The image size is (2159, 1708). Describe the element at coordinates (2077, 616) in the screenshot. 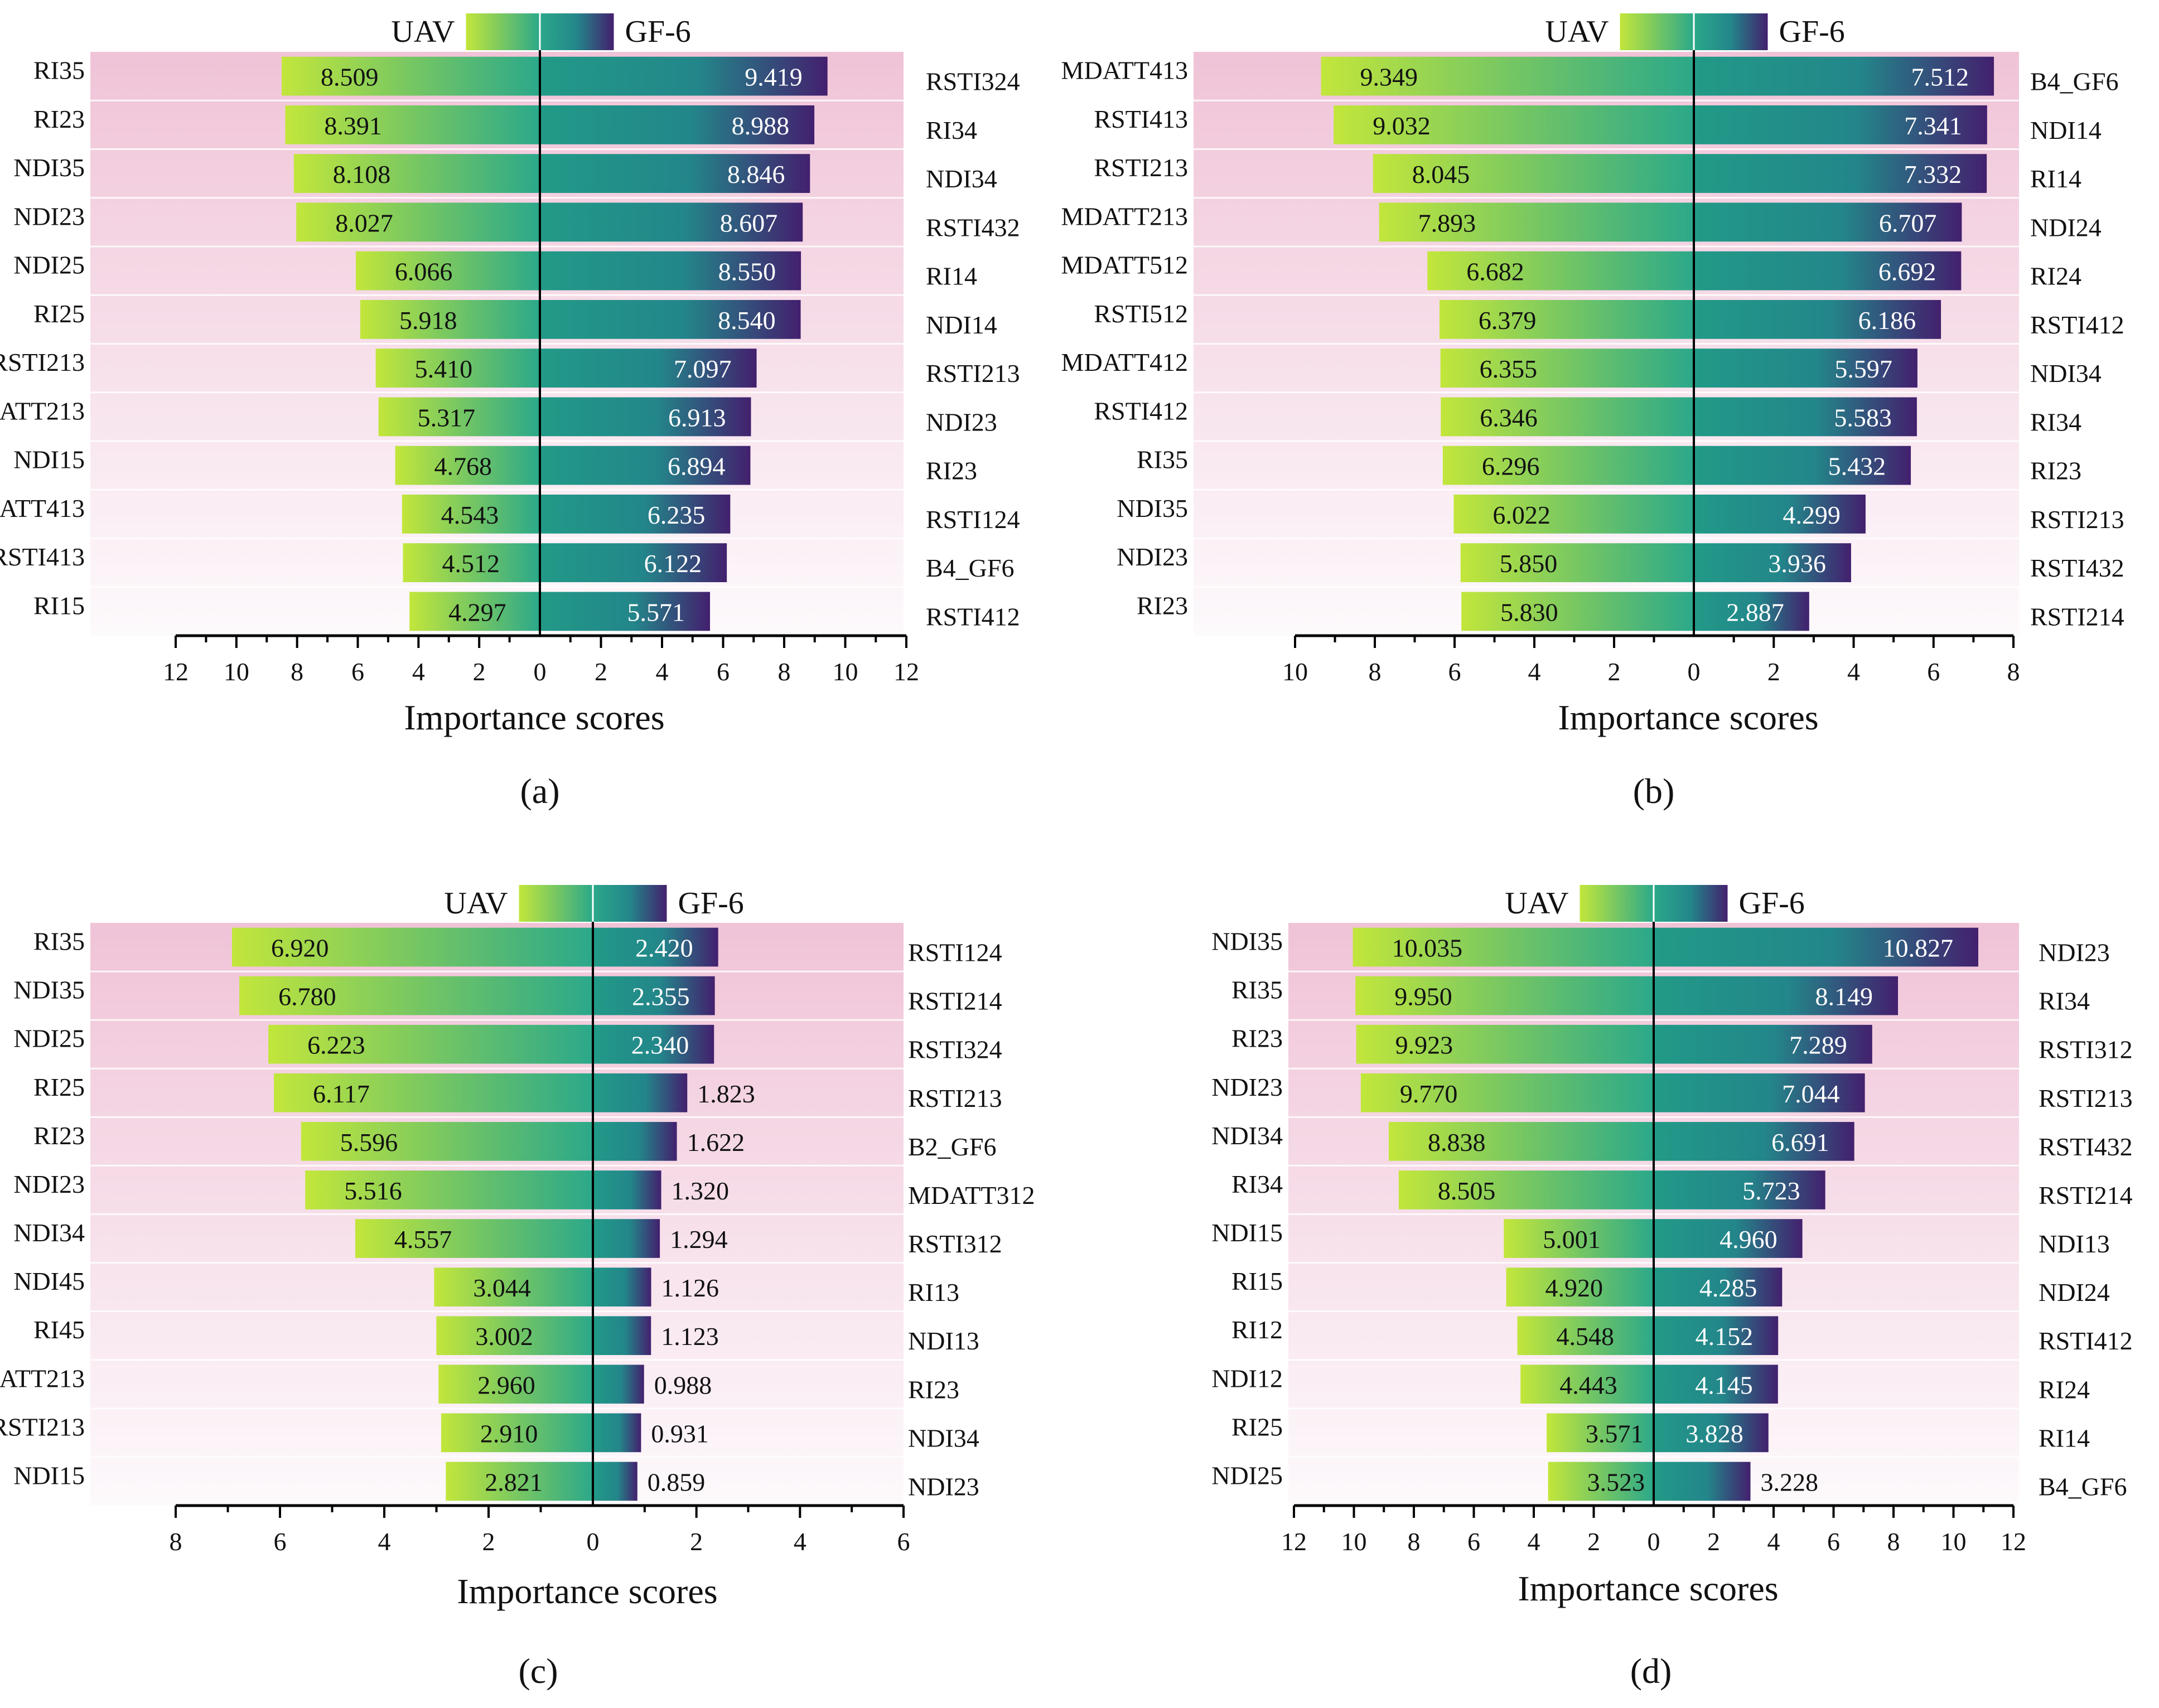

I see `gf6-category-label: RSTI214` at that location.